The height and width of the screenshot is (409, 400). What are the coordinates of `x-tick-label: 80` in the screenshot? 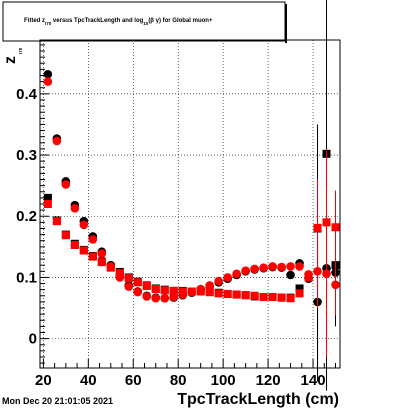 It's located at (178, 380).